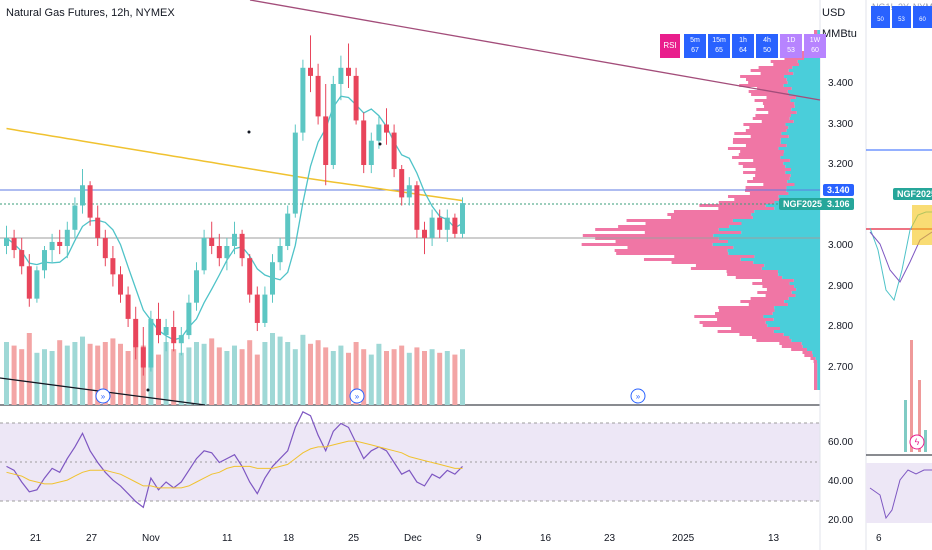 Image resolution: width=932 pixels, height=550 pixels. I want to click on lightning-icon, so click(917, 442).